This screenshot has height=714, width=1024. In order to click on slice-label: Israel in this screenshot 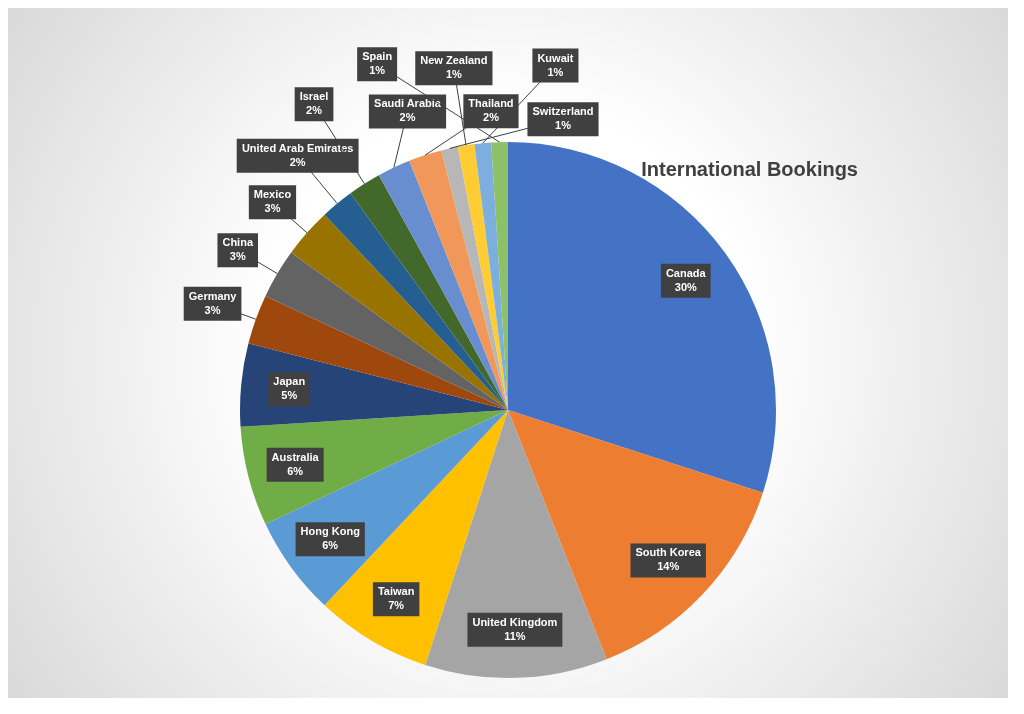, I will do `click(314, 96)`.